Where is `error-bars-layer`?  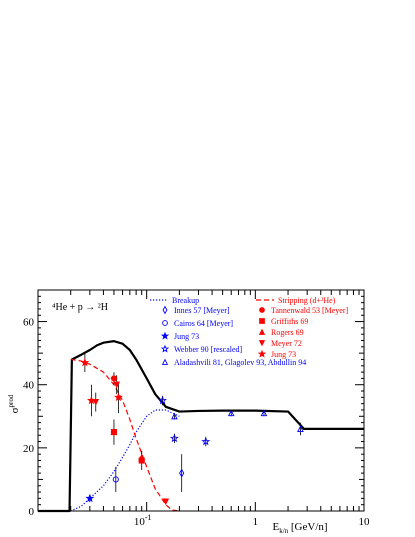
error-bars-layer is located at coordinates (192, 428).